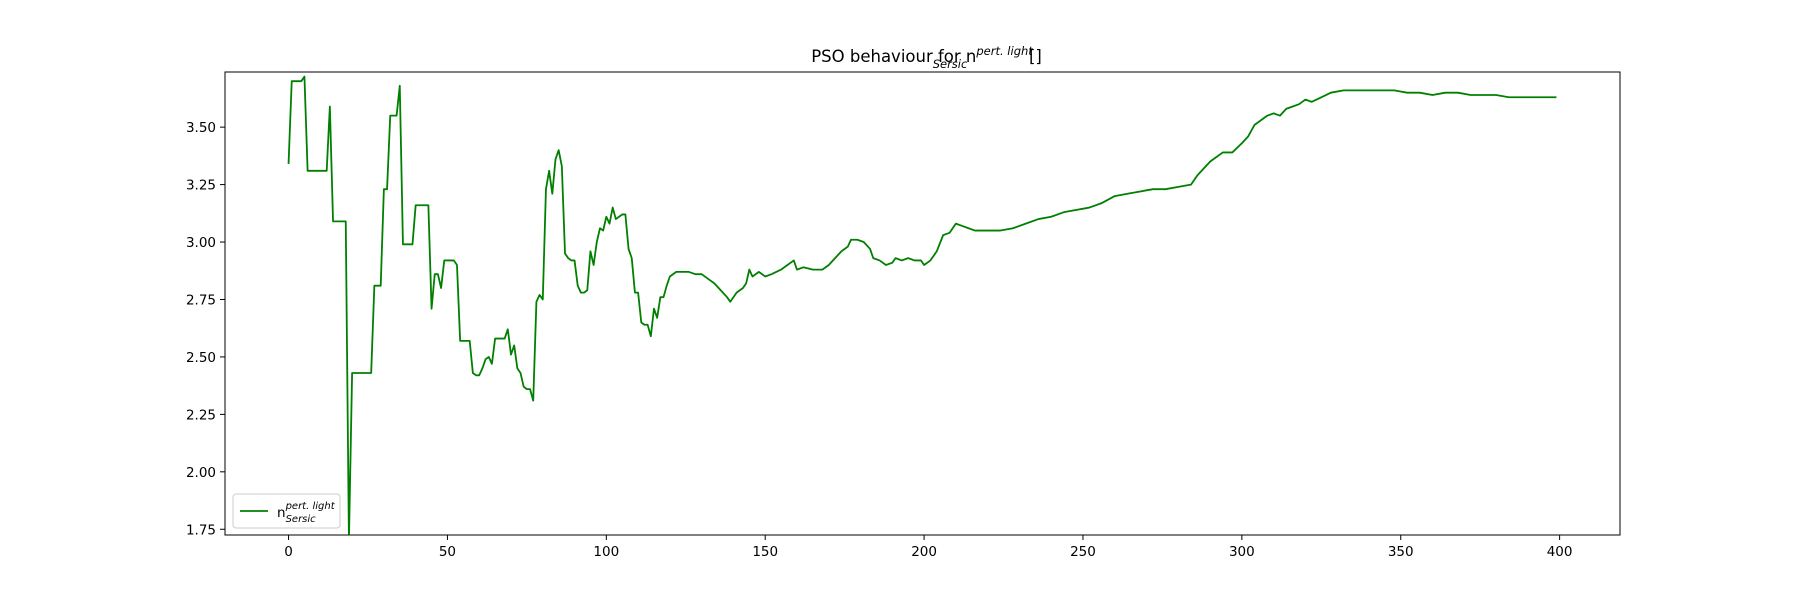 This screenshot has width=1800, height=600. What do you see at coordinates (1242, 552) in the screenshot?
I see `x-tick-label: 300` at bounding box center [1242, 552].